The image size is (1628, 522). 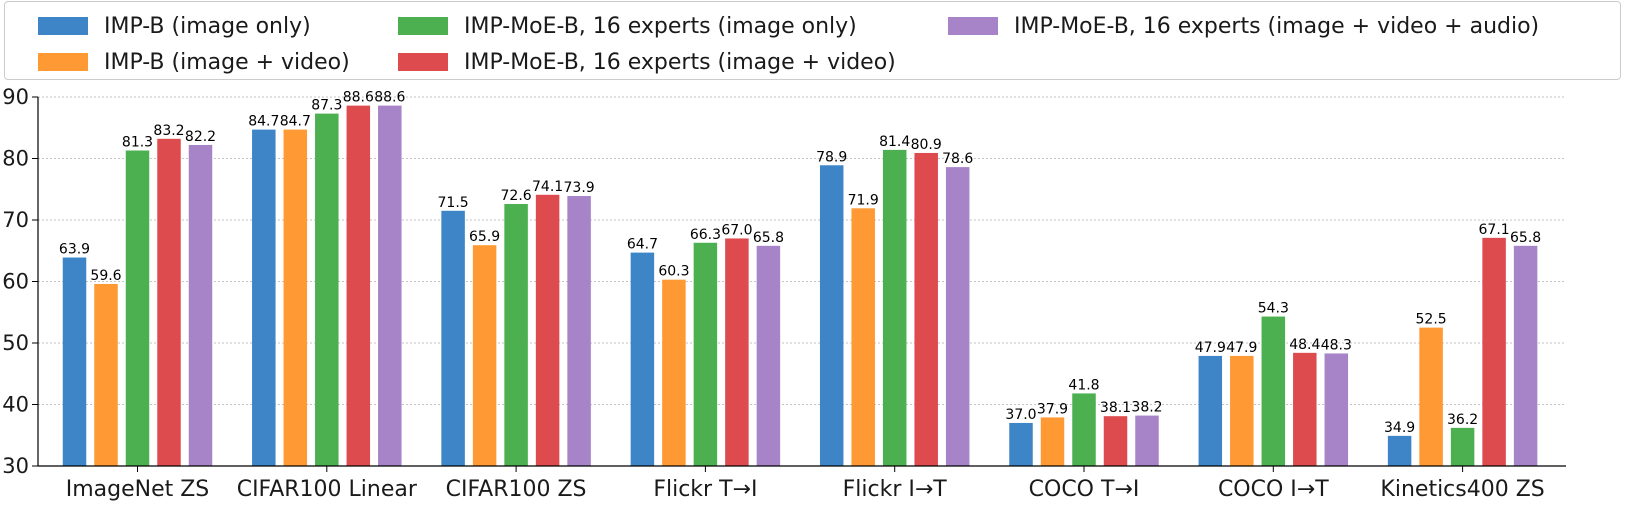 I want to click on x-tick-label: Kinetics400 ZS, so click(x=1462, y=489).